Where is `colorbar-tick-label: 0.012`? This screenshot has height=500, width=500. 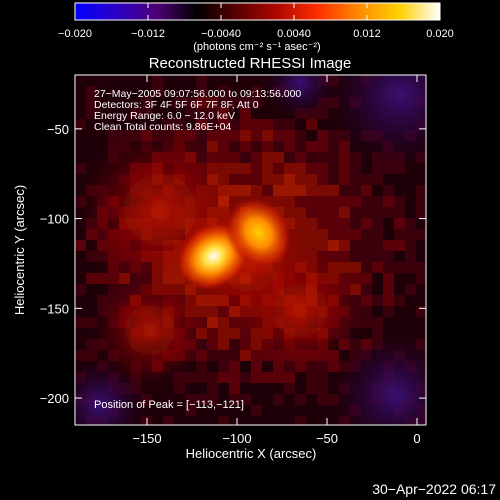
colorbar-tick-label: 0.012 is located at coordinates (367, 34).